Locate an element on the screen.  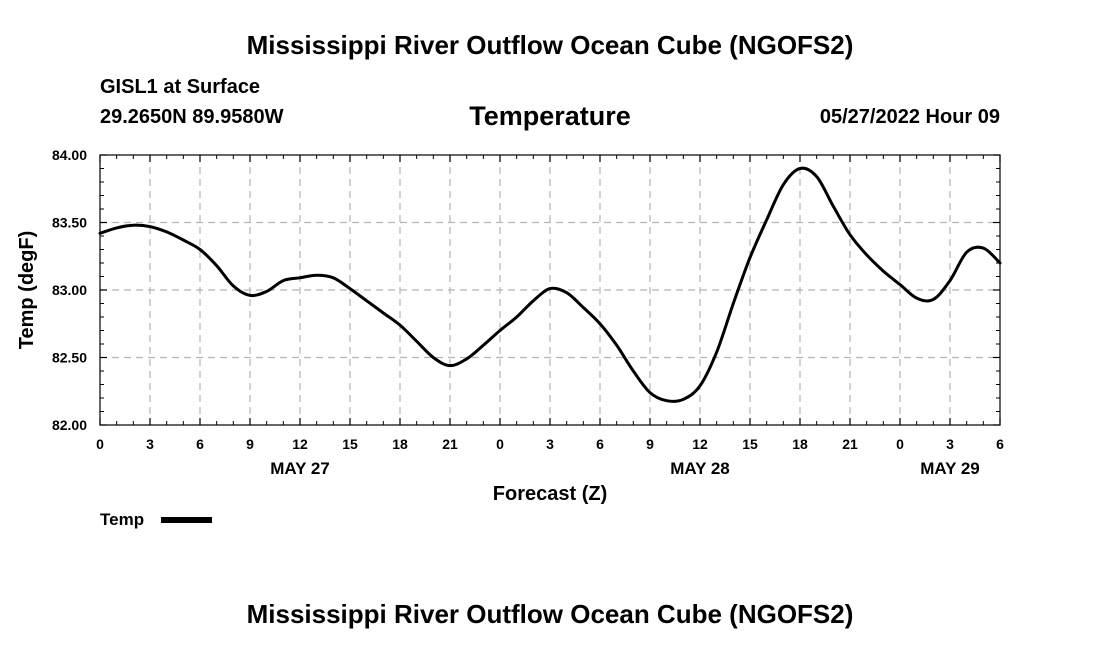
y-tick-label: 82.50 is located at coordinates (69, 358).